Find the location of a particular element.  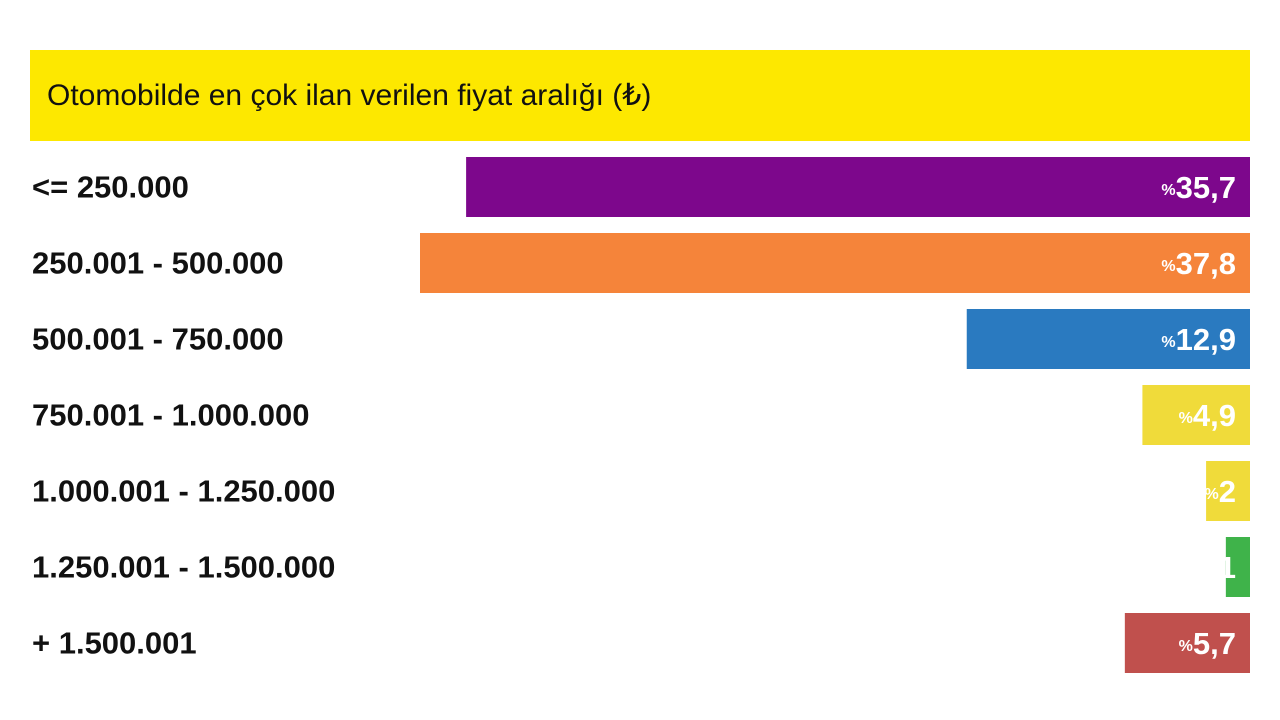

category-label: + 1.500.001 is located at coordinates (114, 643).